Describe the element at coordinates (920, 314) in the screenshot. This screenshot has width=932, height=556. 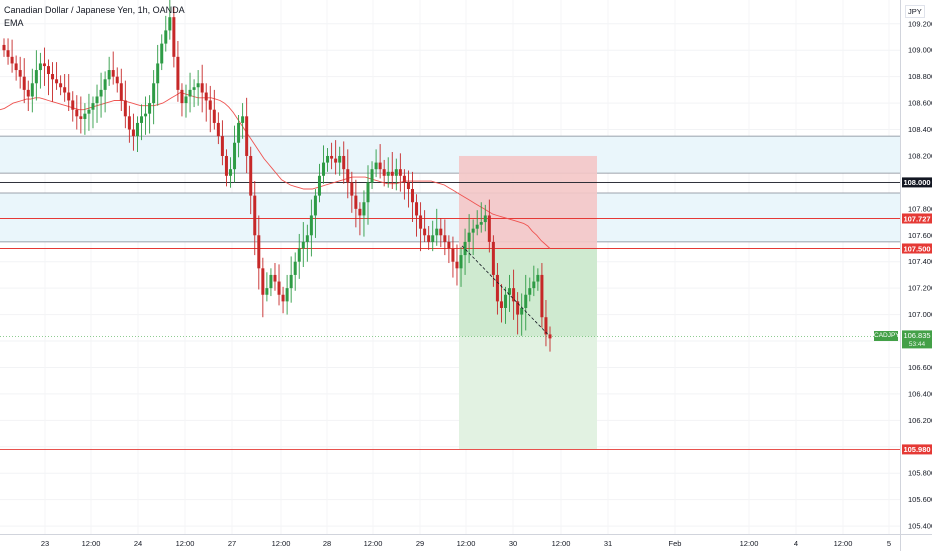
I see `price-tick-label: 107.000` at that location.